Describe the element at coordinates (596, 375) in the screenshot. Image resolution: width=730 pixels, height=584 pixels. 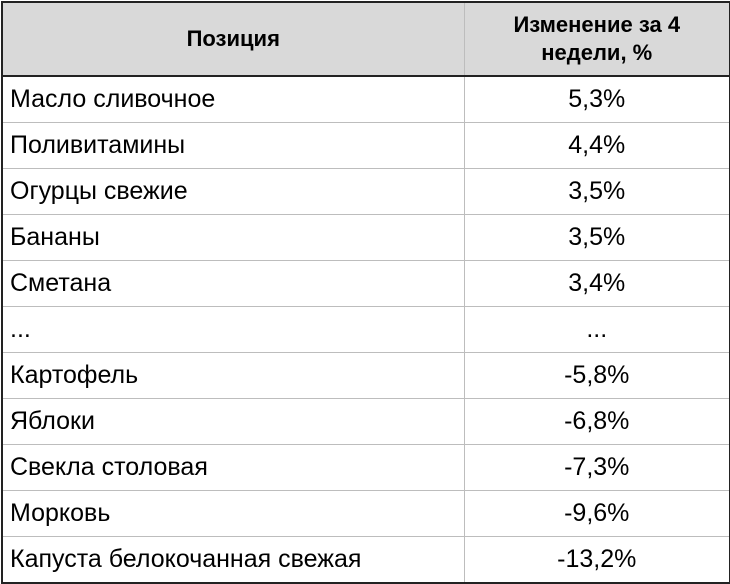
I see `row-item-change: -5,8%` at that location.